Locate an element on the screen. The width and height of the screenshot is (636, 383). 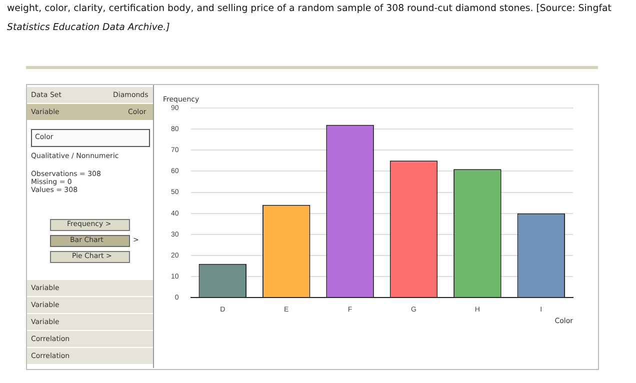
text: weight, color, clarity, certification body, and selling price of a random sample of 308 round-cut diamond stones. [Source: Singfat is located at coordinates (309, 8).